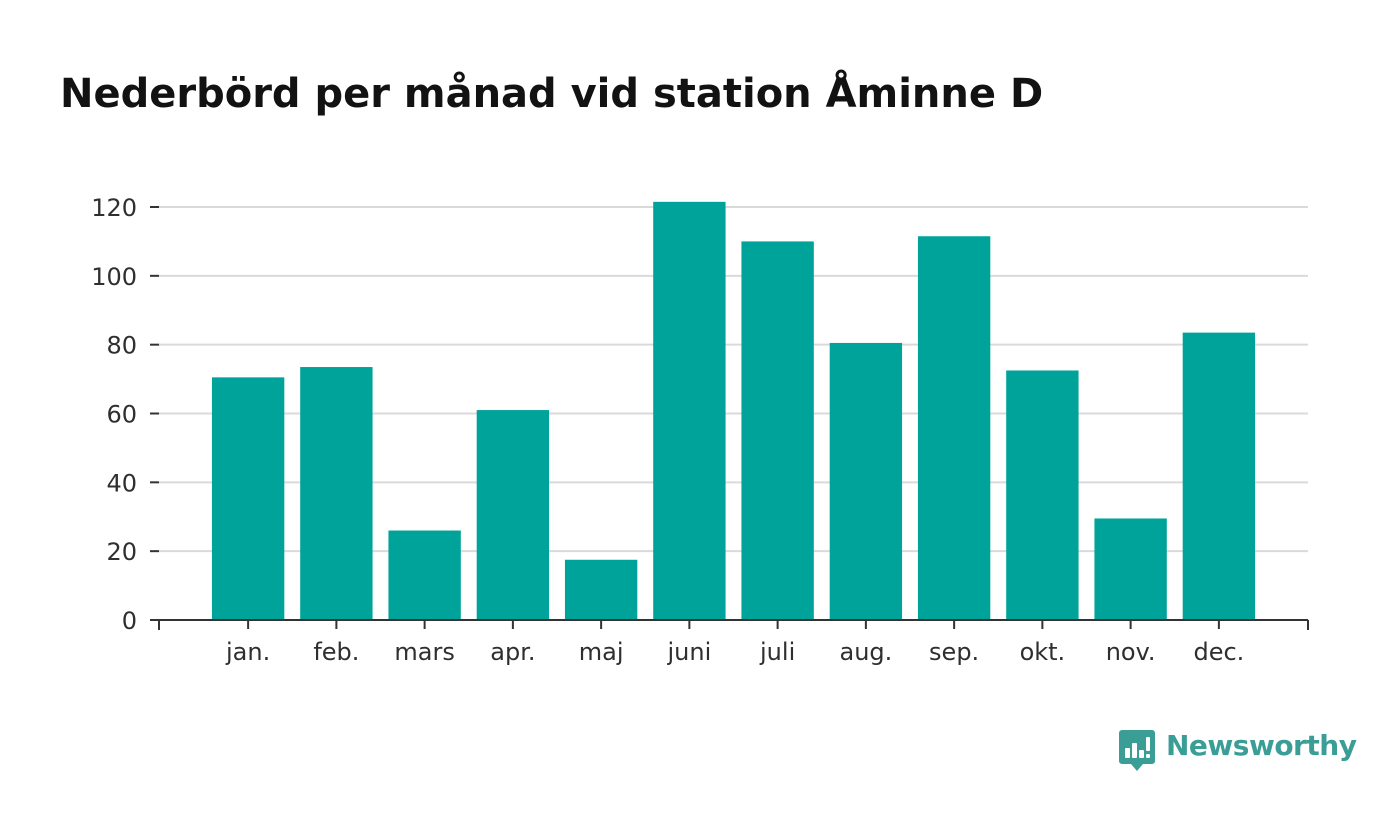 The width and height of the screenshot is (1400, 831). What do you see at coordinates (114, 277) in the screenshot?
I see `y-tick-label: 100` at bounding box center [114, 277].